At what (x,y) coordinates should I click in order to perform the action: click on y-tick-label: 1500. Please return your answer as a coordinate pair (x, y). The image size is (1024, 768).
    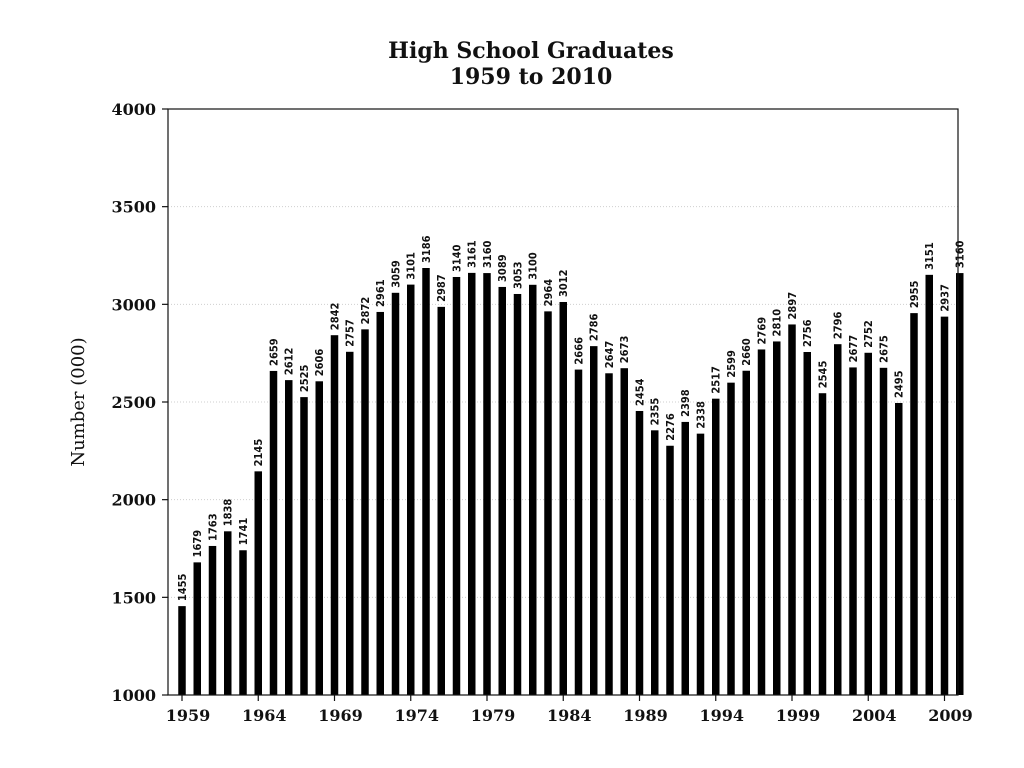
    Looking at the image, I should click on (133, 597).